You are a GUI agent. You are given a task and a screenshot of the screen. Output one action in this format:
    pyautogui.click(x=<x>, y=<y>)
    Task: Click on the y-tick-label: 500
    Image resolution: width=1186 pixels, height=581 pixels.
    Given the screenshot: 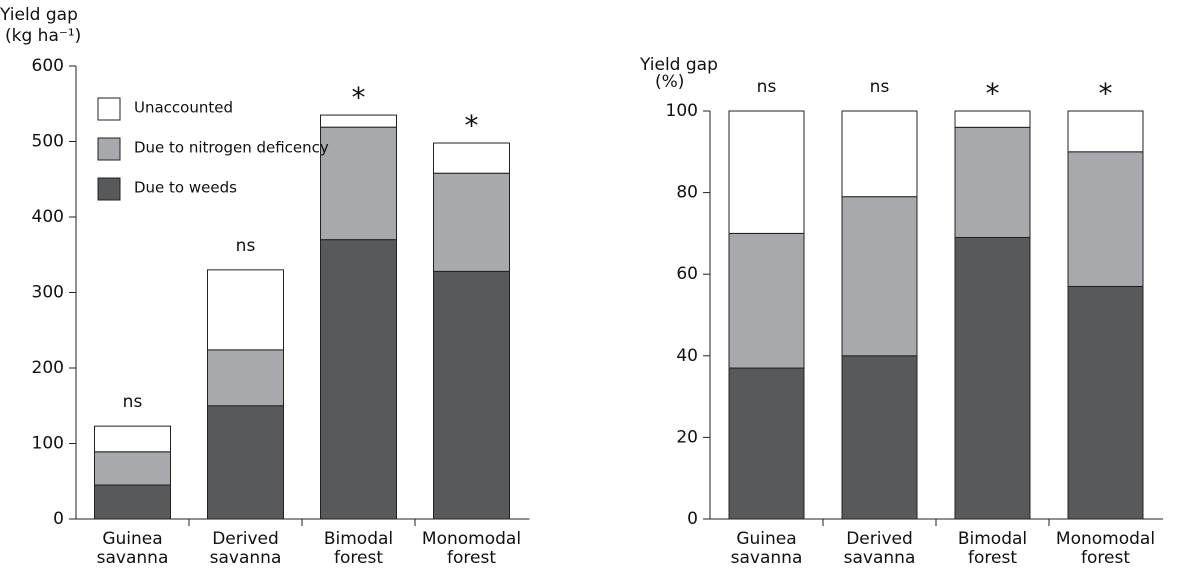 What is the action you would take?
    pyautogui.click(x=48, y=142)
    